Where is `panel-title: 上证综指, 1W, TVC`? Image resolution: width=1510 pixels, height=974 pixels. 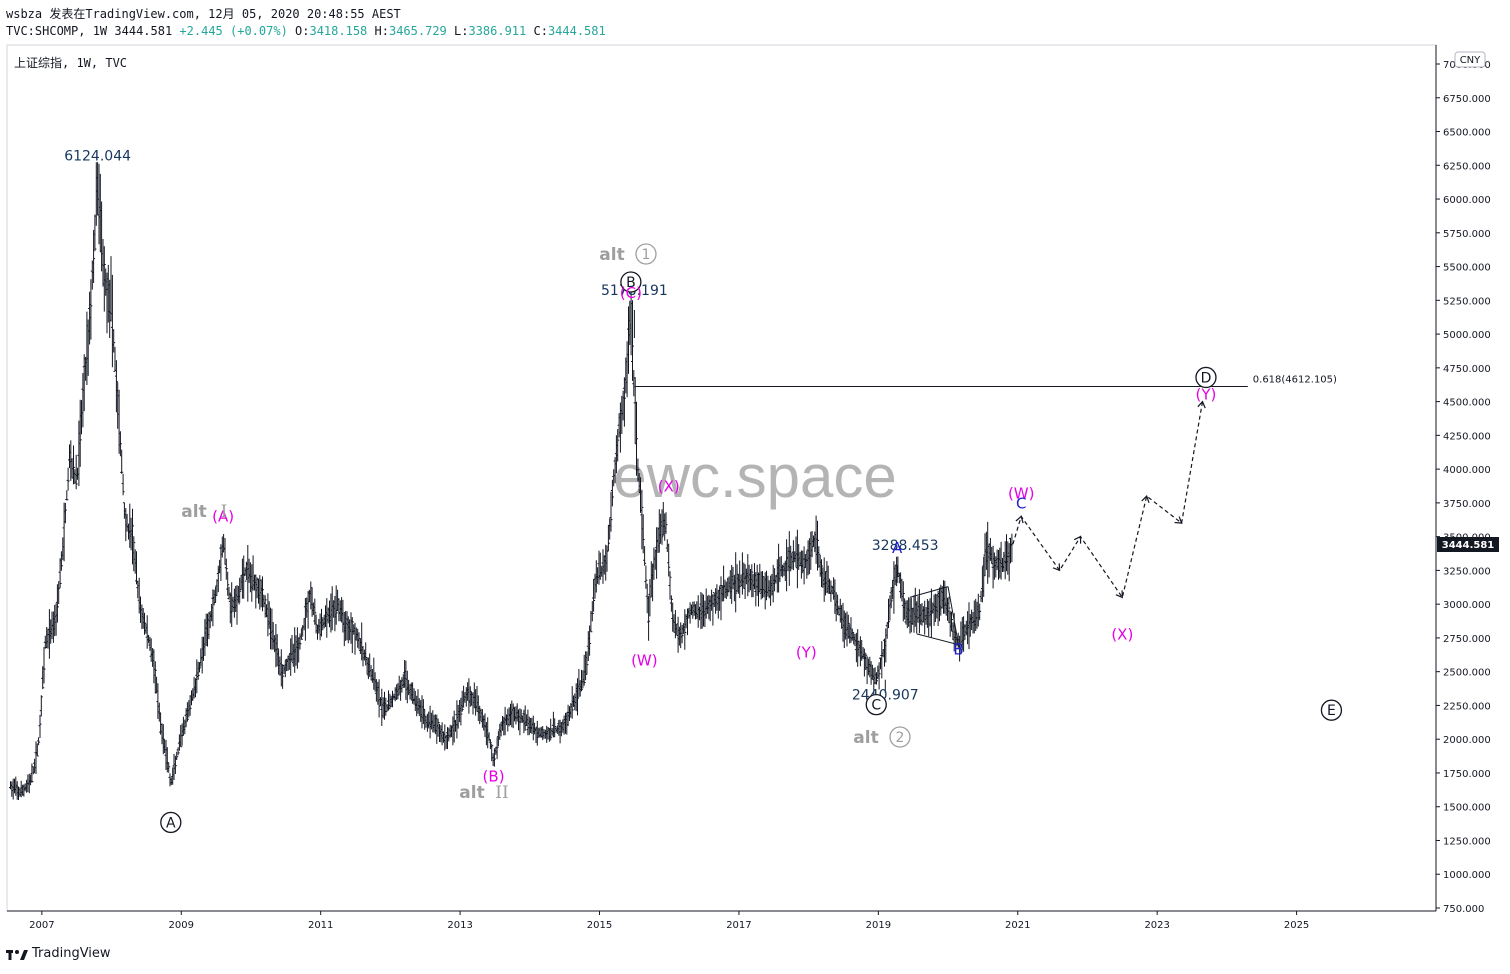 panel-title: 上证综指, 1W, TVC is located at coordinates (71, 63).